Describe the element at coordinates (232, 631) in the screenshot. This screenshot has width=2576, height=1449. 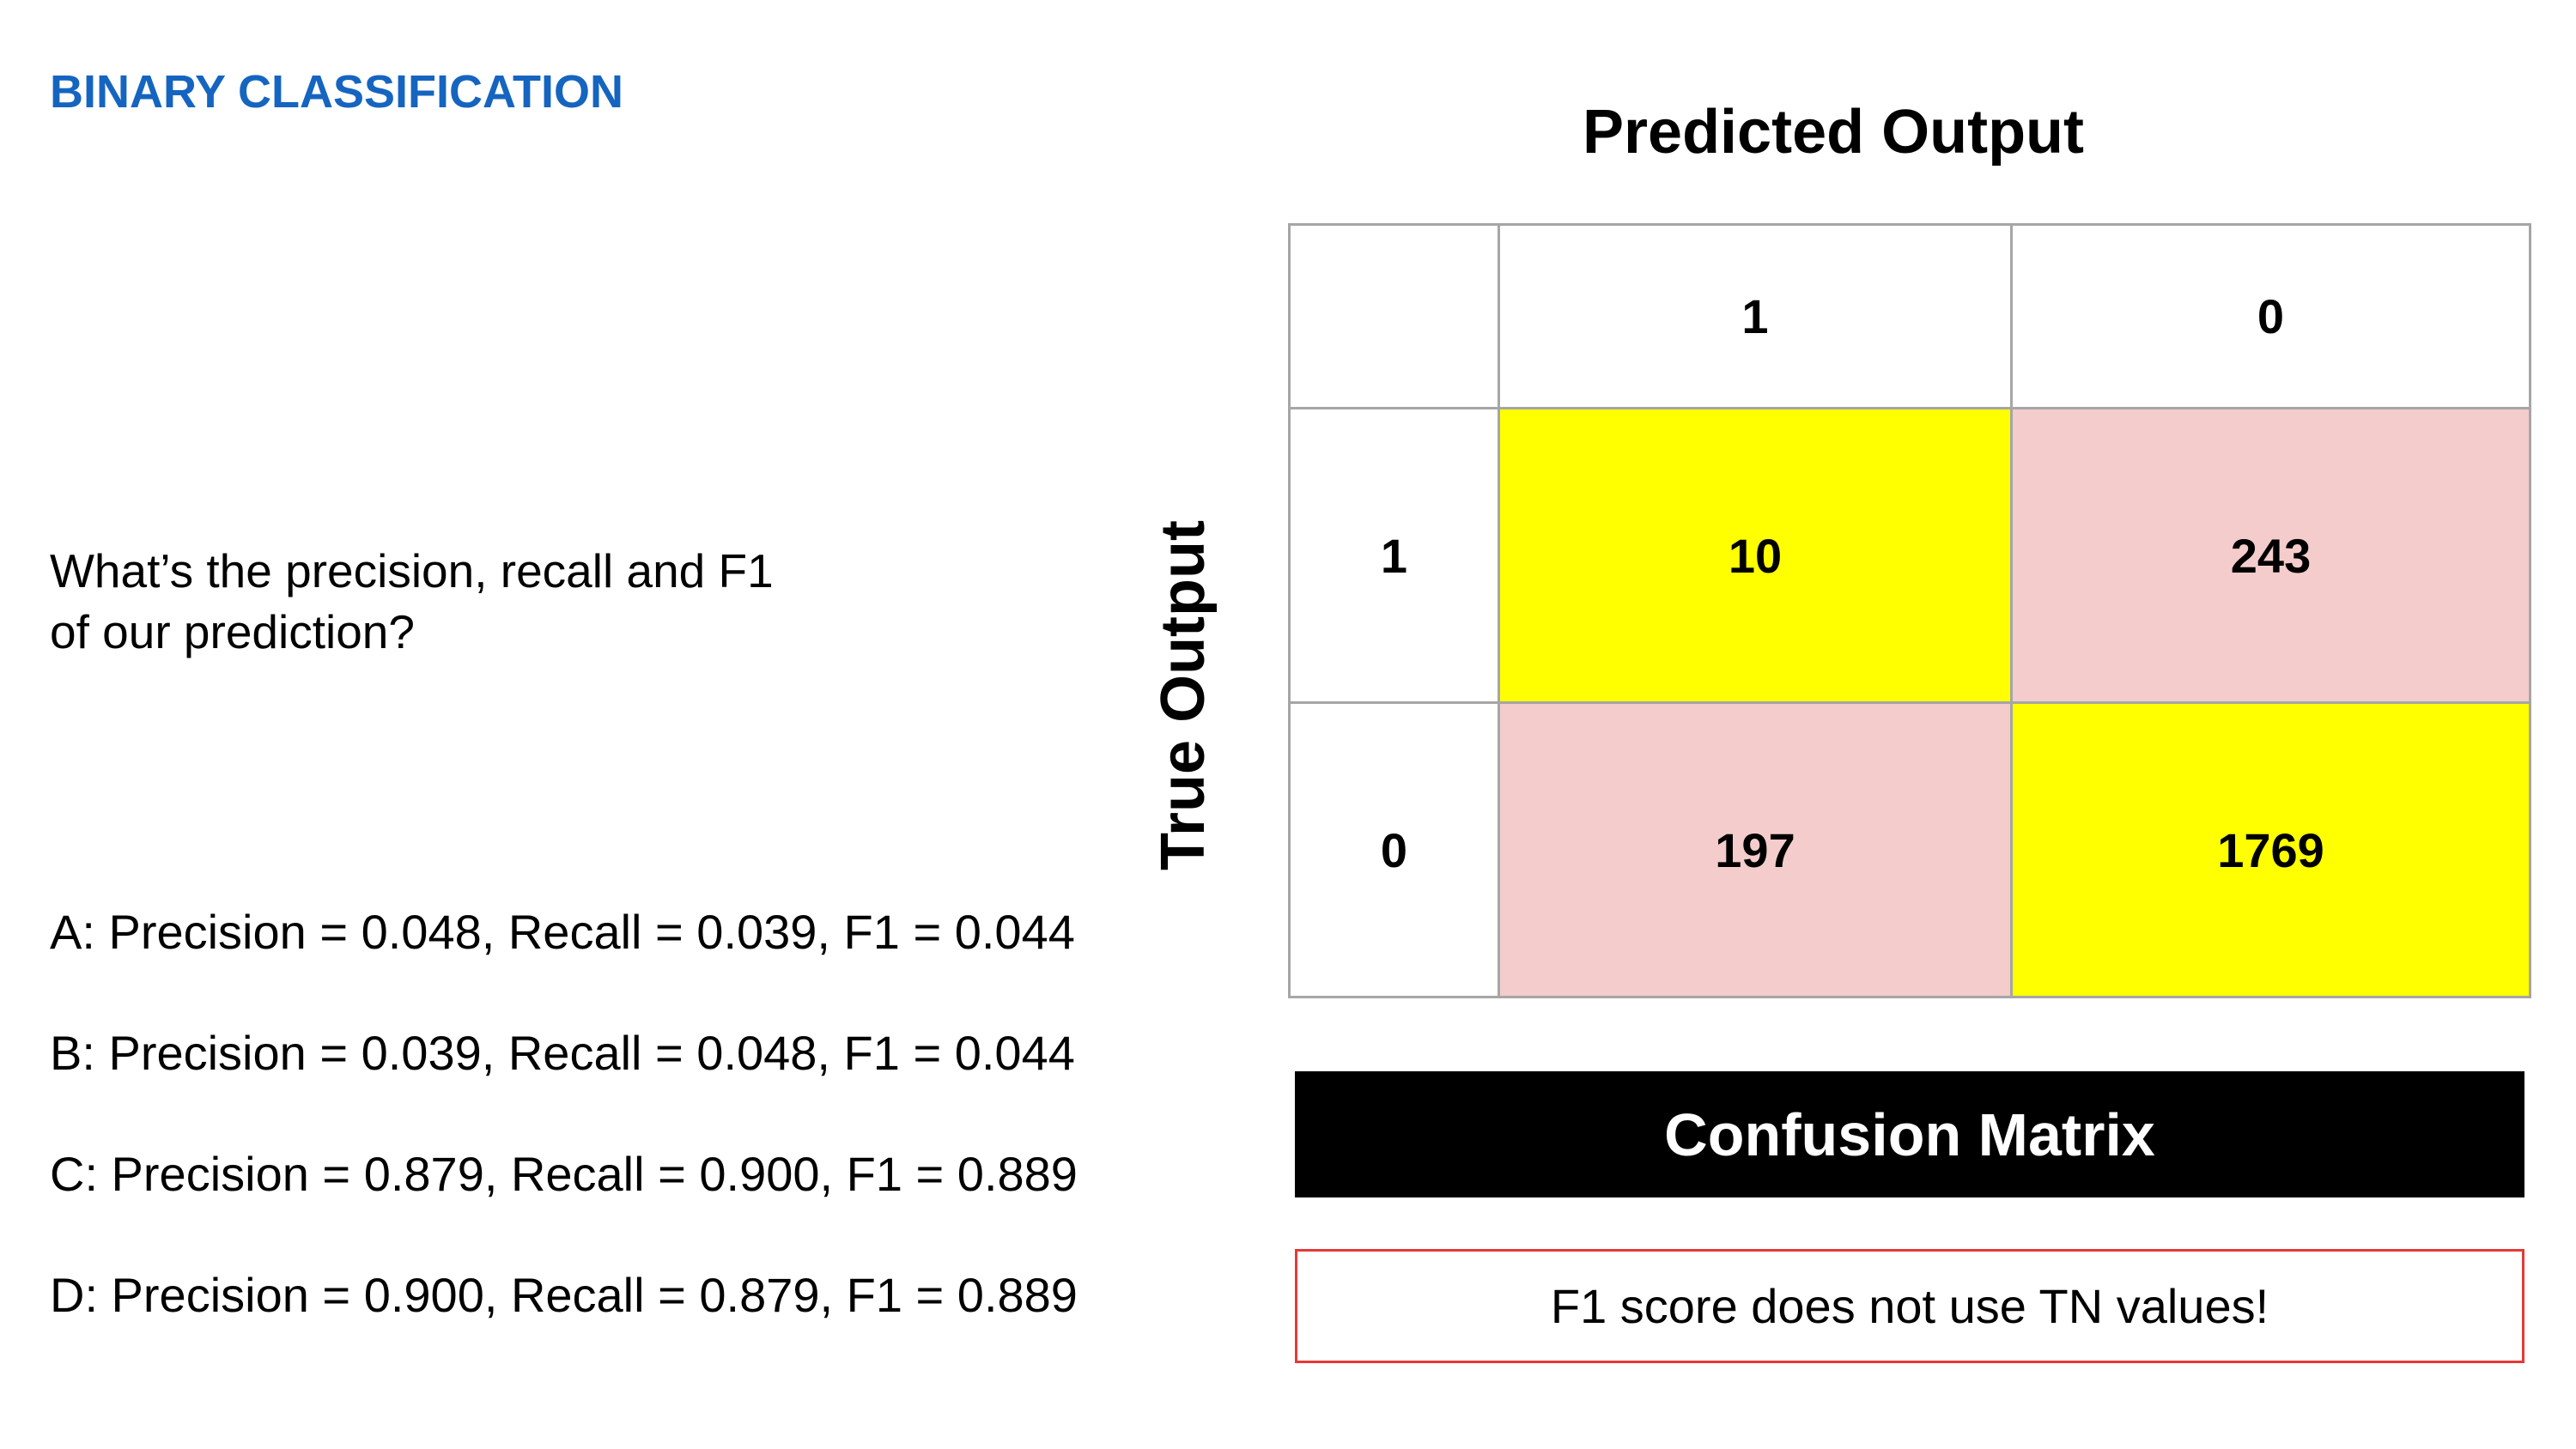
I see `question-line-2: of our prediction?` at that location.